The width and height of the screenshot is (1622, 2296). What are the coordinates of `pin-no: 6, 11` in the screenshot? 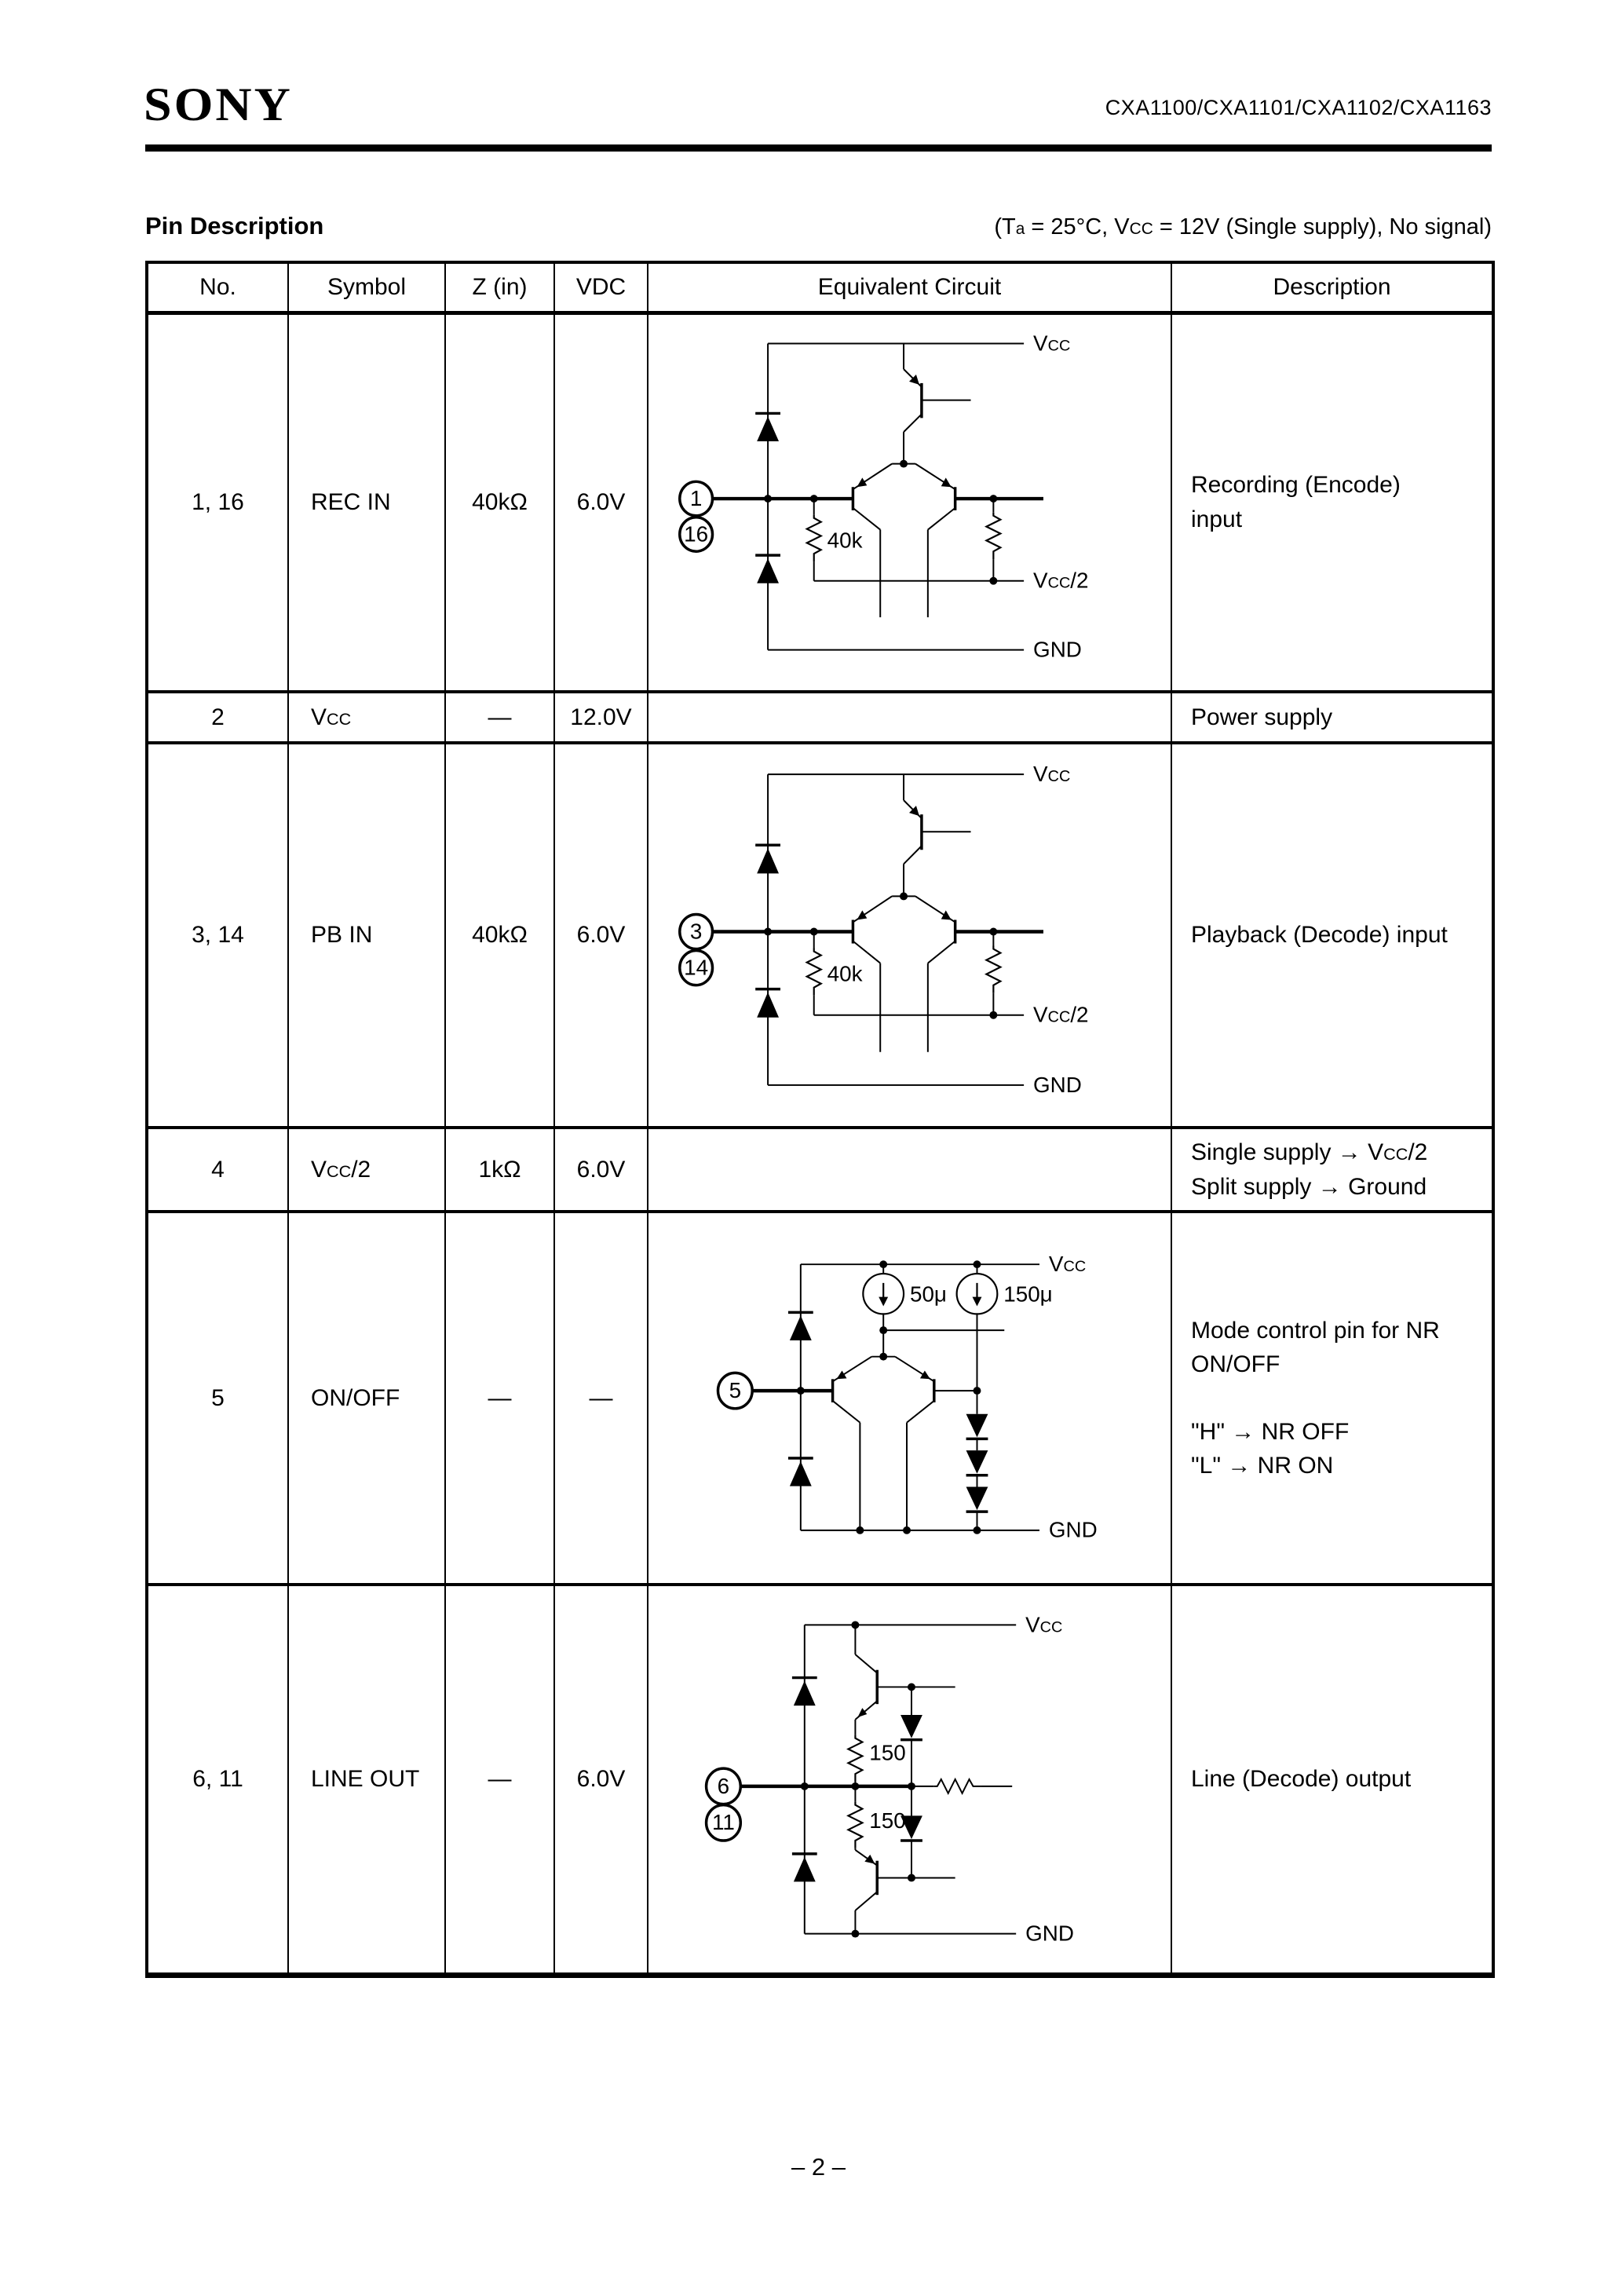 It's located at (217, 1780).